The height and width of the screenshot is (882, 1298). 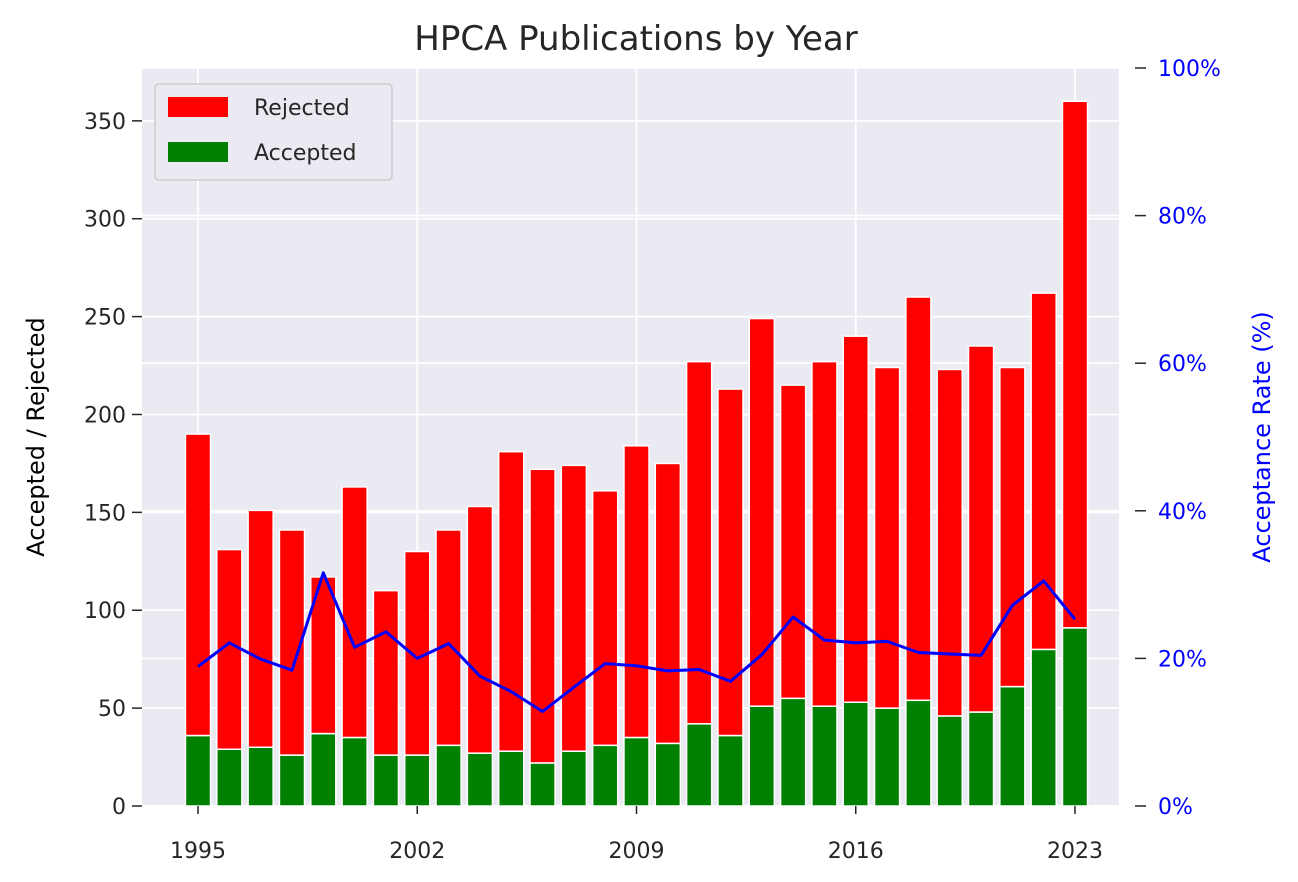 What do you see at coordinates (105, 611) in the screenshot?
I see `y-tick-label: 100` at bounding box center [105, 611].